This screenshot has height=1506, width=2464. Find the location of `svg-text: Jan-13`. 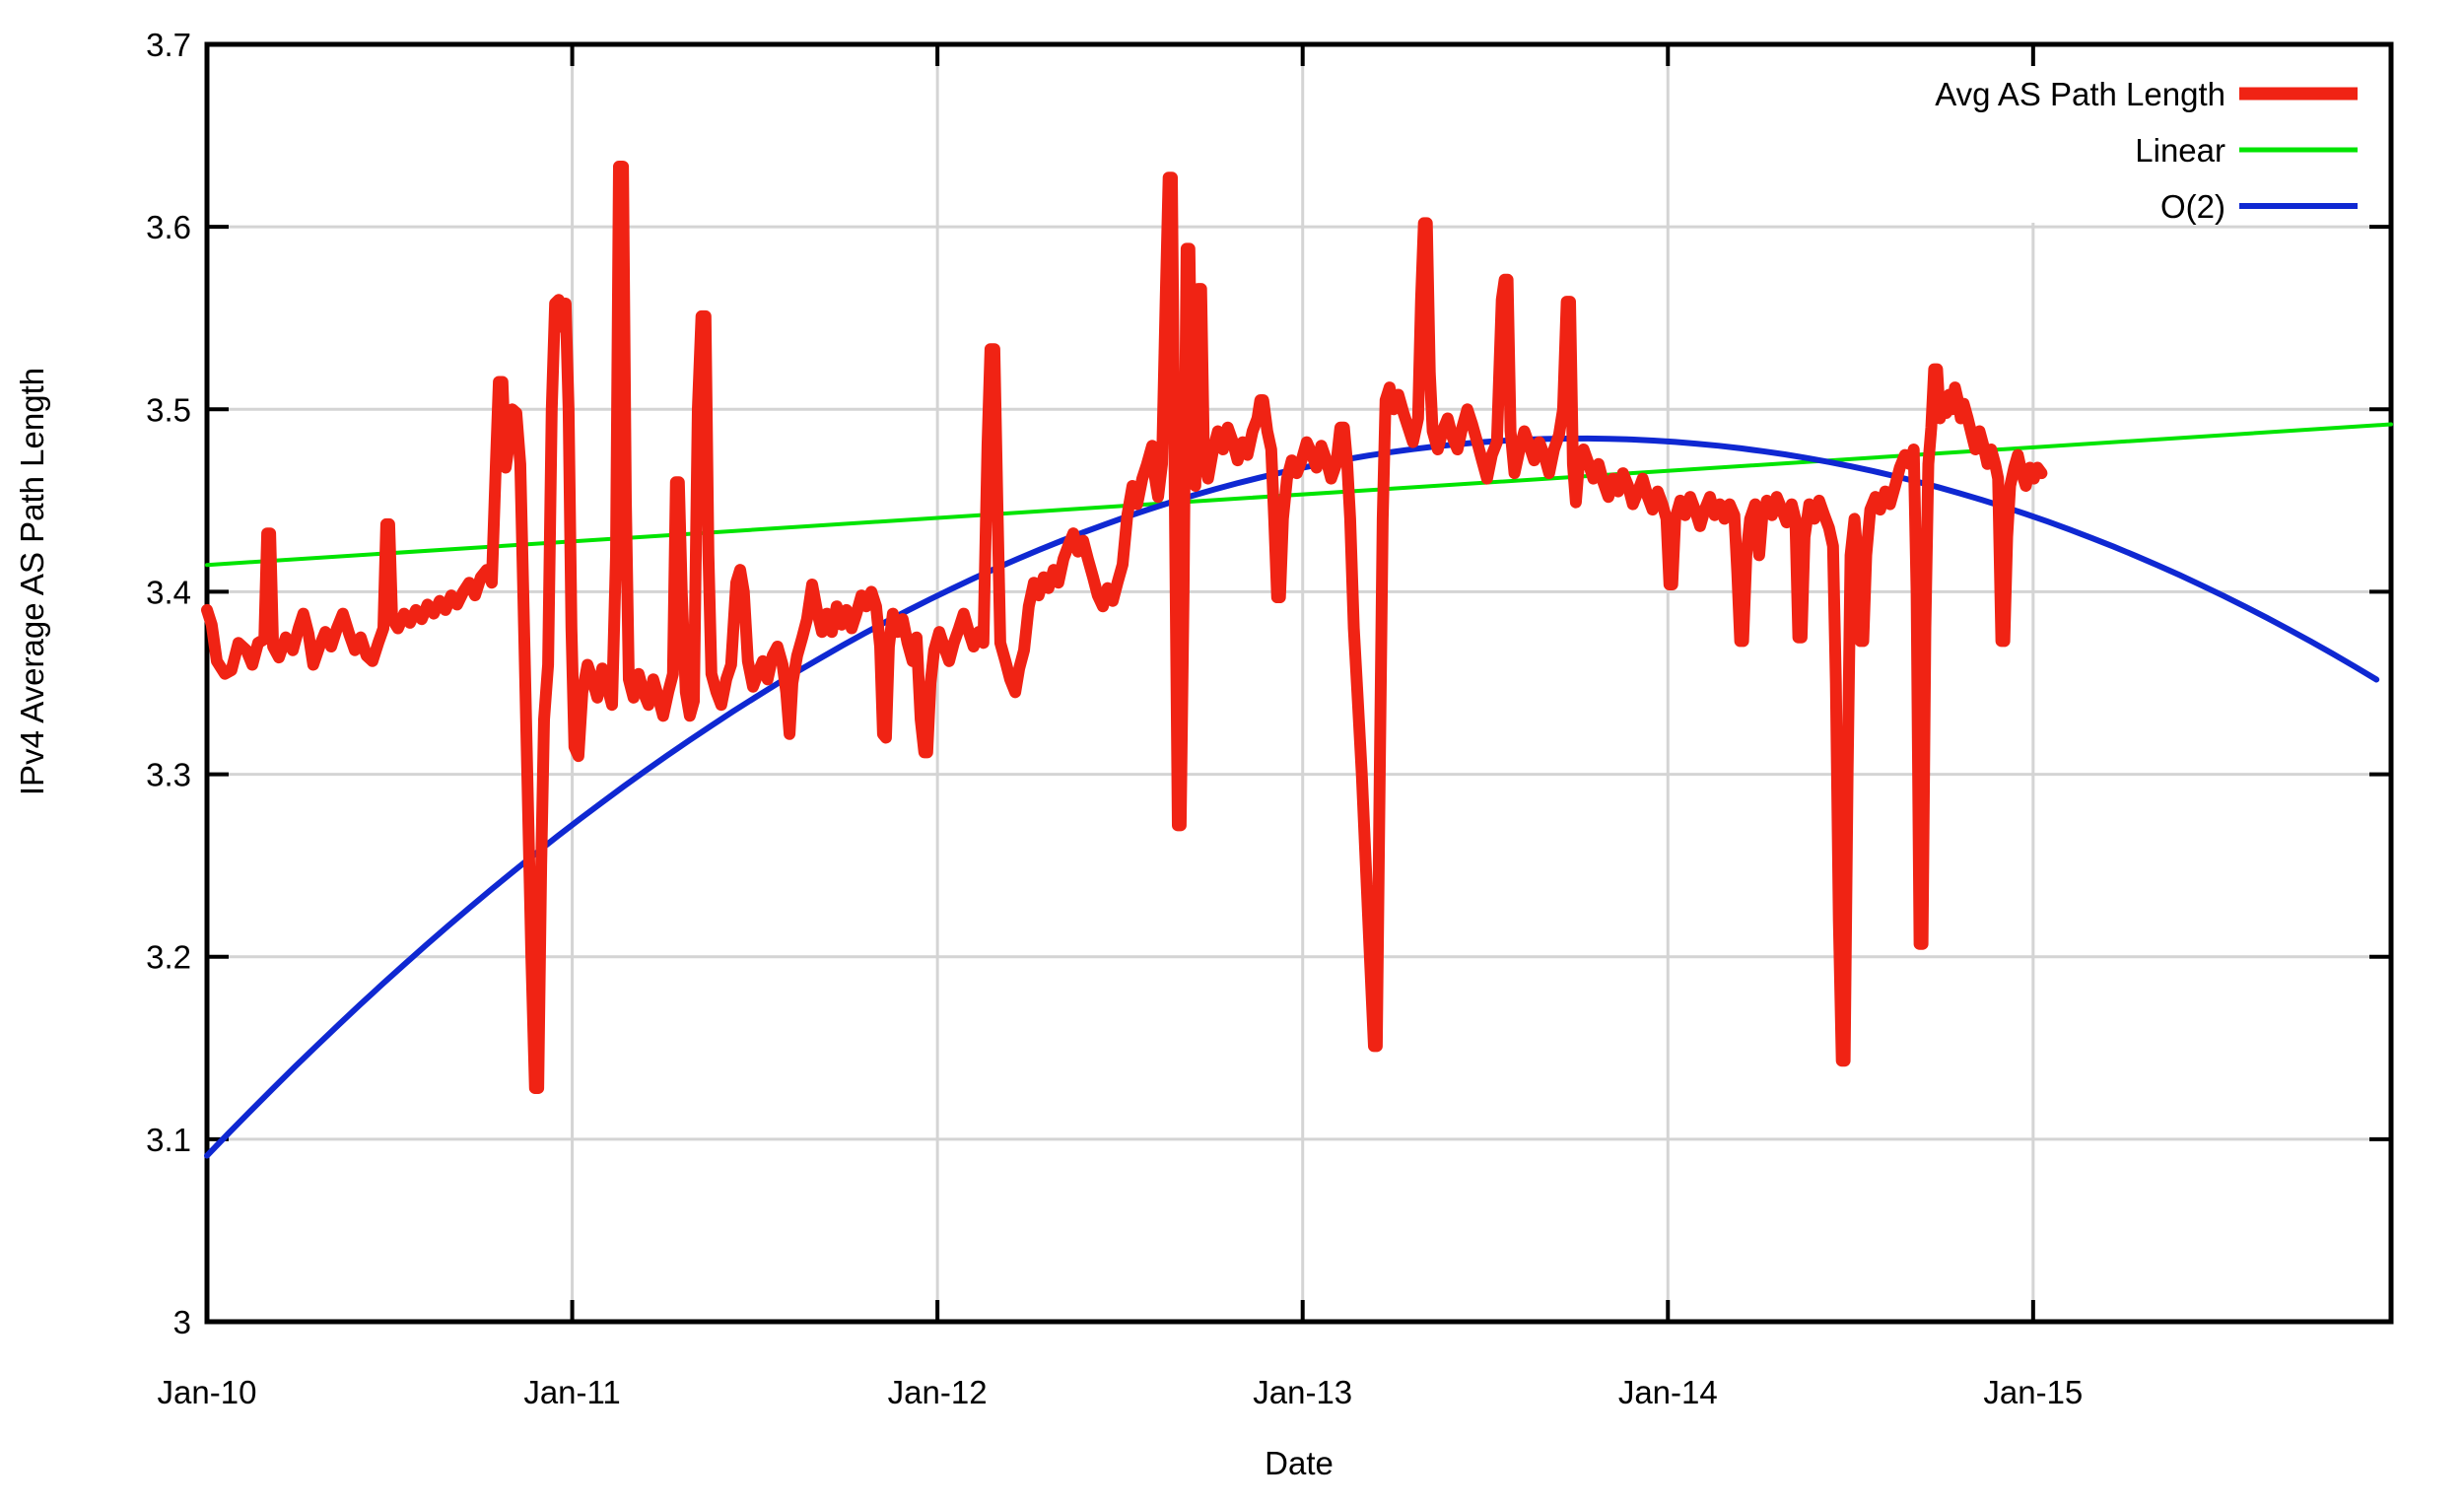

svg-text: Jan-13 is located at coordinates (1302, 1392).